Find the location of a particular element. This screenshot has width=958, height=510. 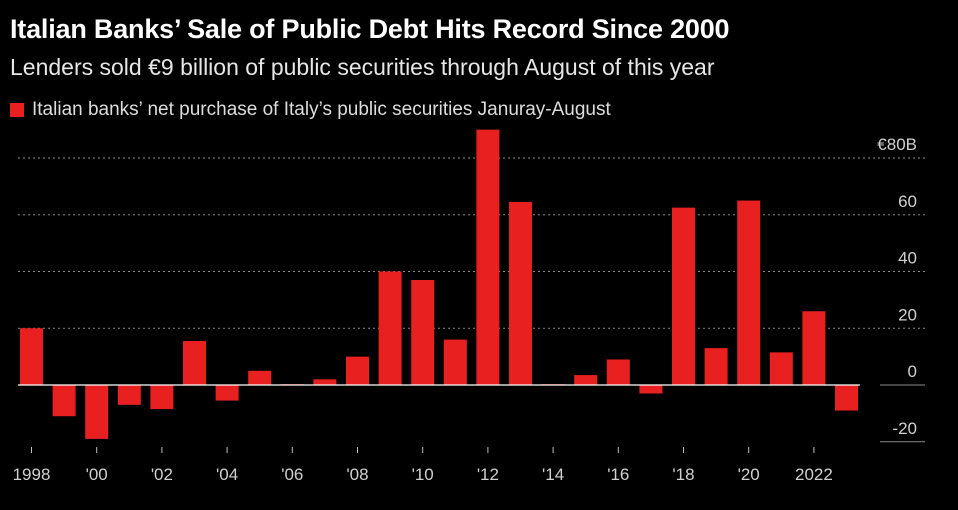

bar-2004 is located at coordinates (227, 393).